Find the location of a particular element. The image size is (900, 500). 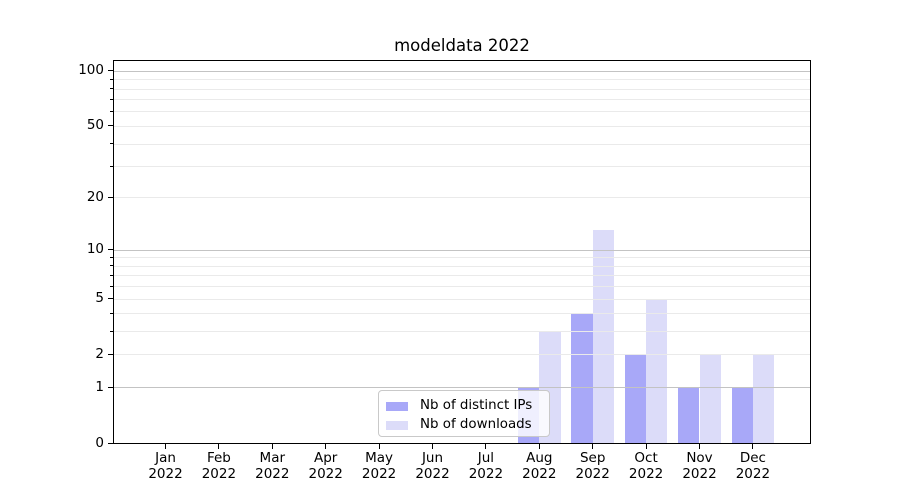

legend-item-downloads: Nb of downloads is located at coordinates (463, 425).